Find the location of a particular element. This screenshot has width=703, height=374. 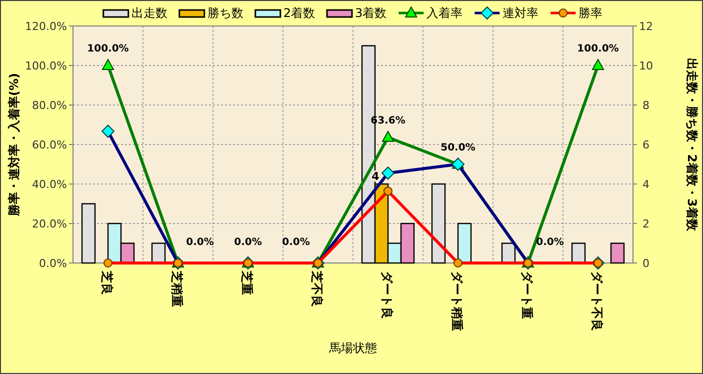

legend-label: 3着数 is located at coordinates (371, 13).